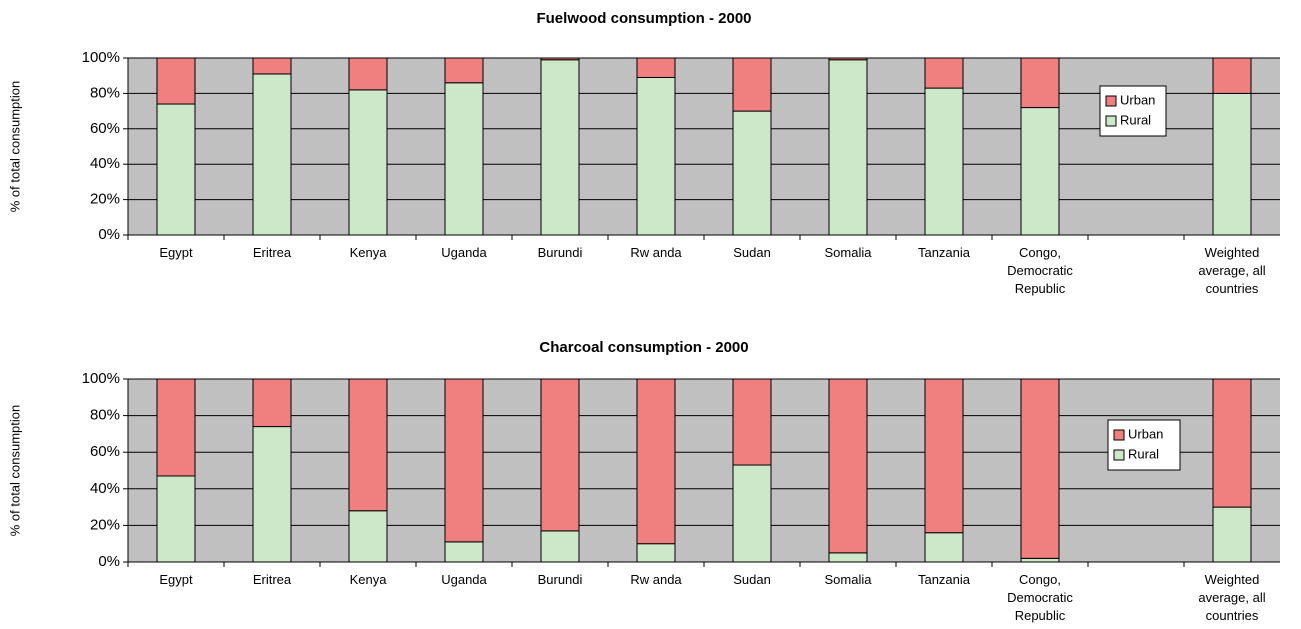 The width and height of the screenshot is (1301, 629). What do you see at coordinates (643, 347) in the screenshot?
I see `chart-title: Charcoal consumption - 2000` at bounding box center [643, 347].